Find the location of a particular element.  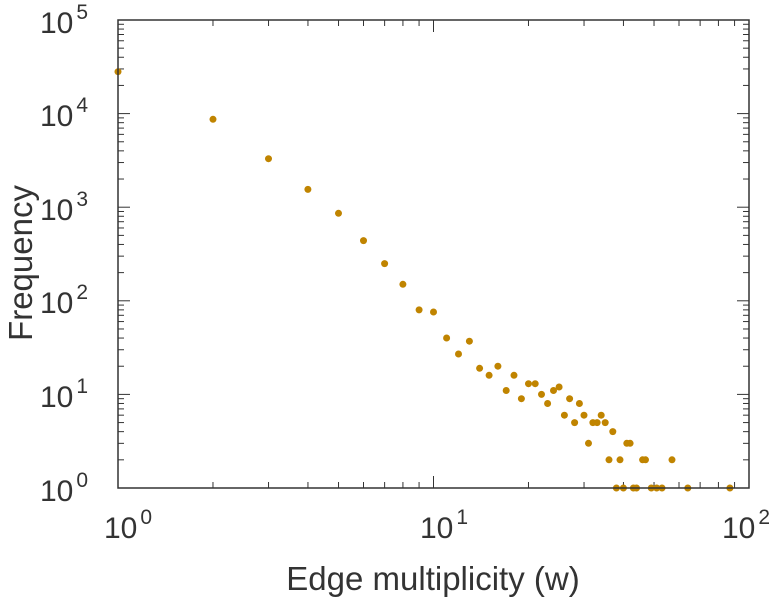

y-tick-labels: 10 0 10 1 10 2 10 3 10 4 10 5 is located at coordinates (64, 254).